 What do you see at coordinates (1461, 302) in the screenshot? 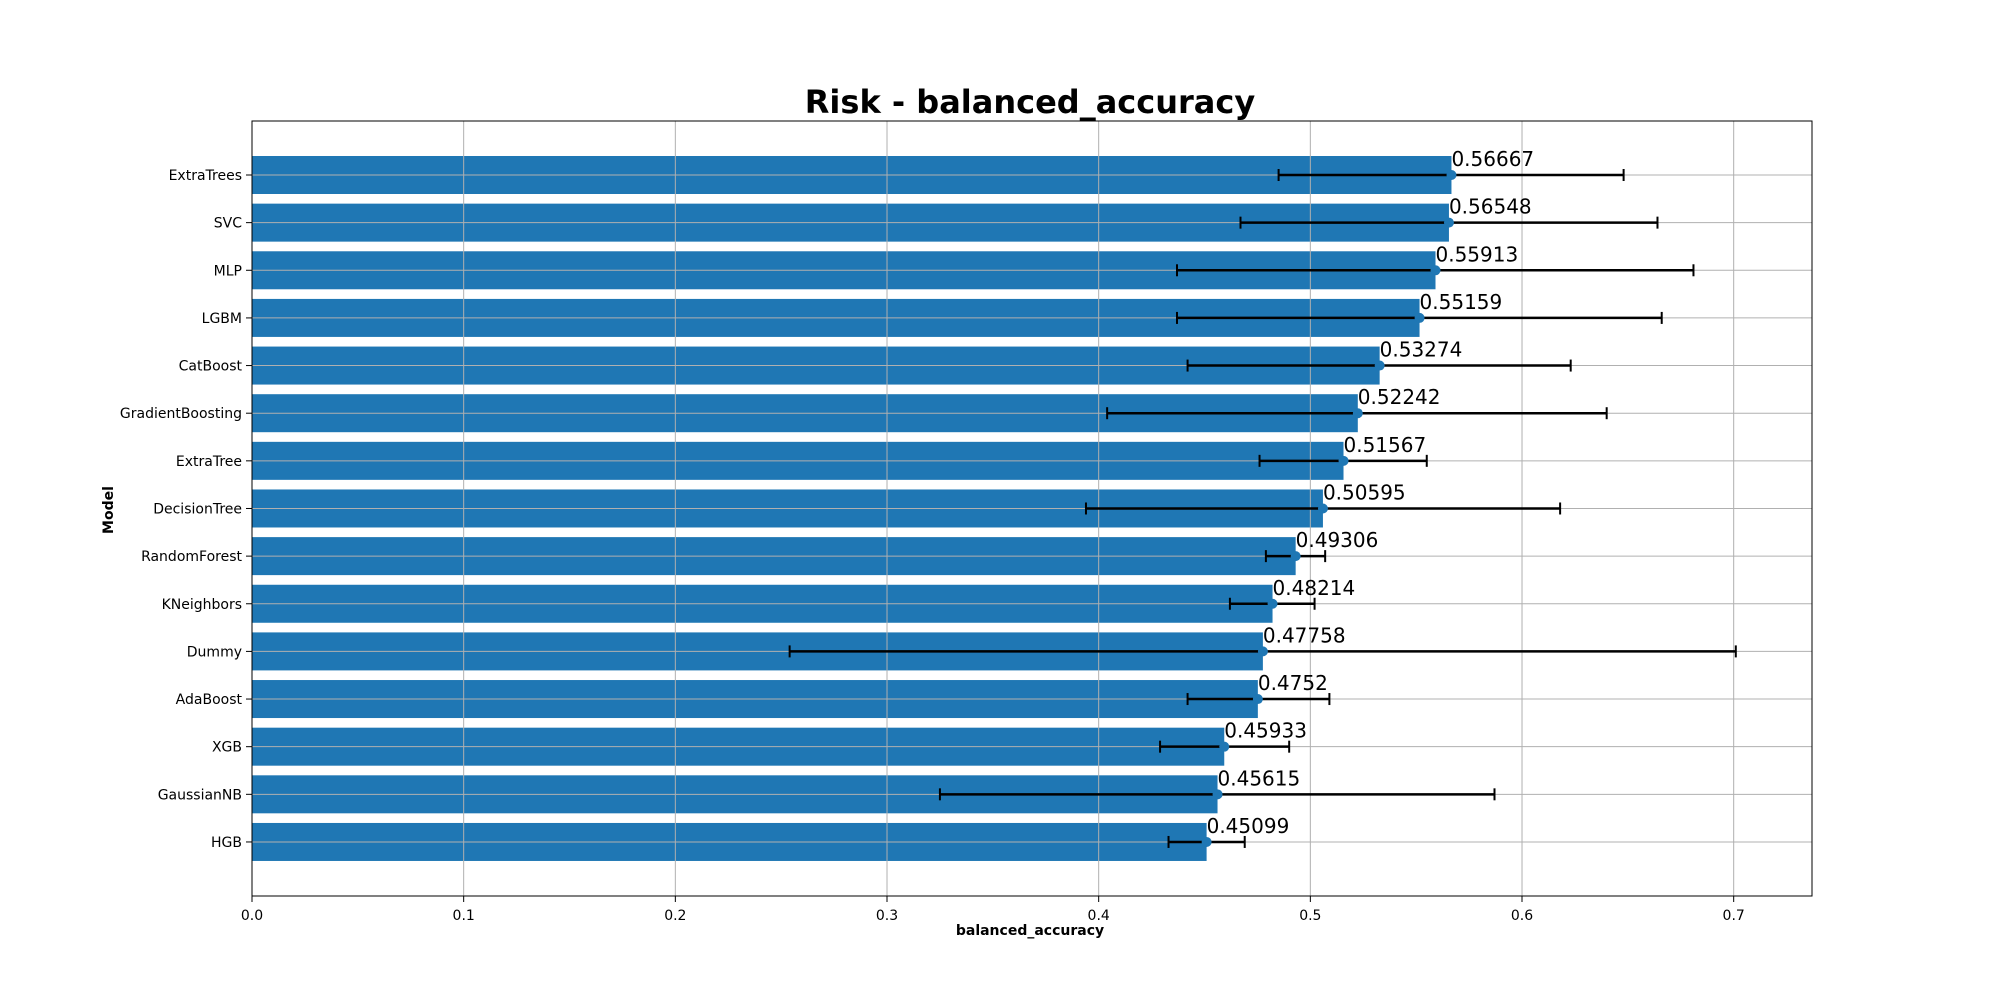
I see `value-label-LGBM: 0.55159` at bounding box center [1461, 302].